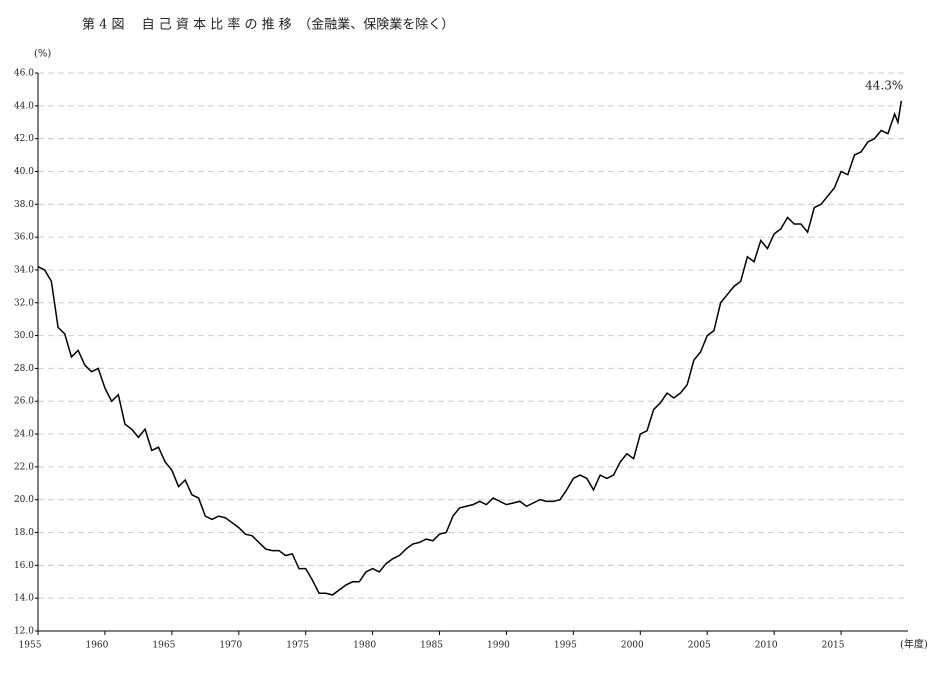  Describe the element at coordinates (24, 106) in the screenshot. I see `y-tick-label: 44.0` at that location.